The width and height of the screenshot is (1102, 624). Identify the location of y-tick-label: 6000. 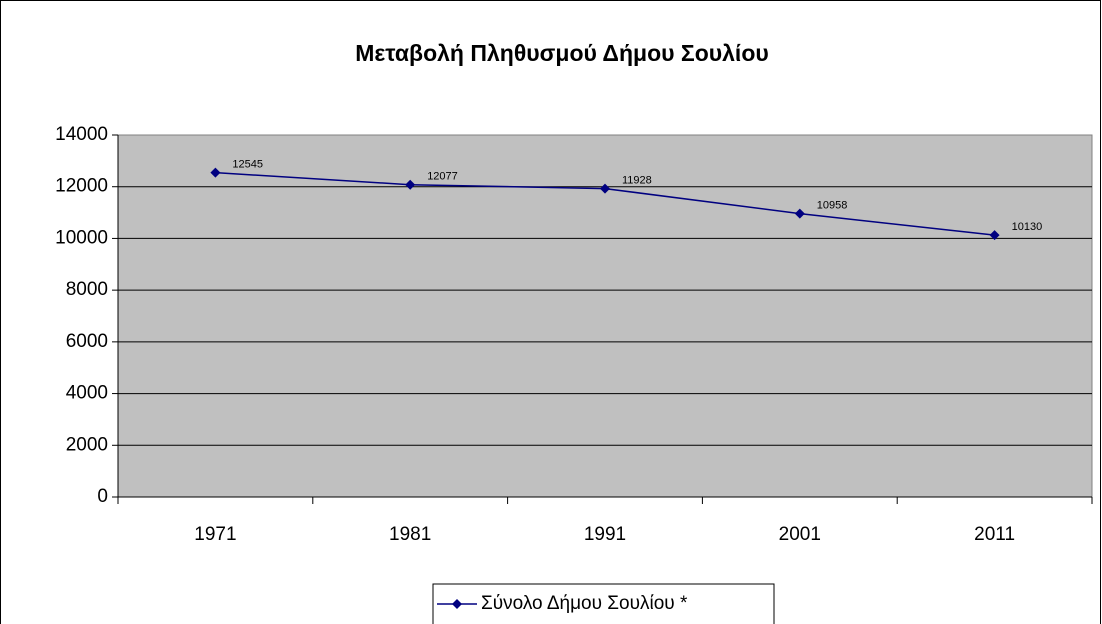
(87, 341).